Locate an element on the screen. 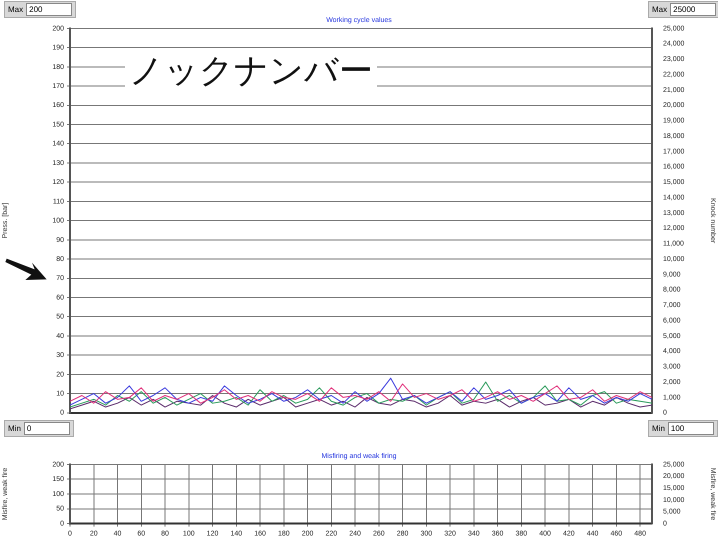  max-field: Max 200 is located at coordinates (40, 9).